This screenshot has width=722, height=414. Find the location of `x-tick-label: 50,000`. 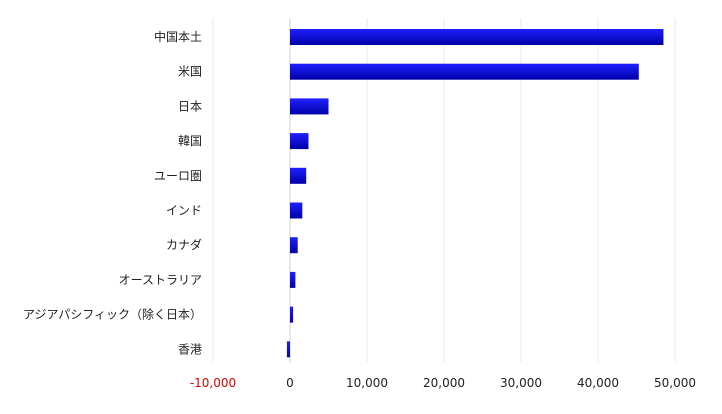

x-tick-label: 50,000 is located at coordinates (675, 383).